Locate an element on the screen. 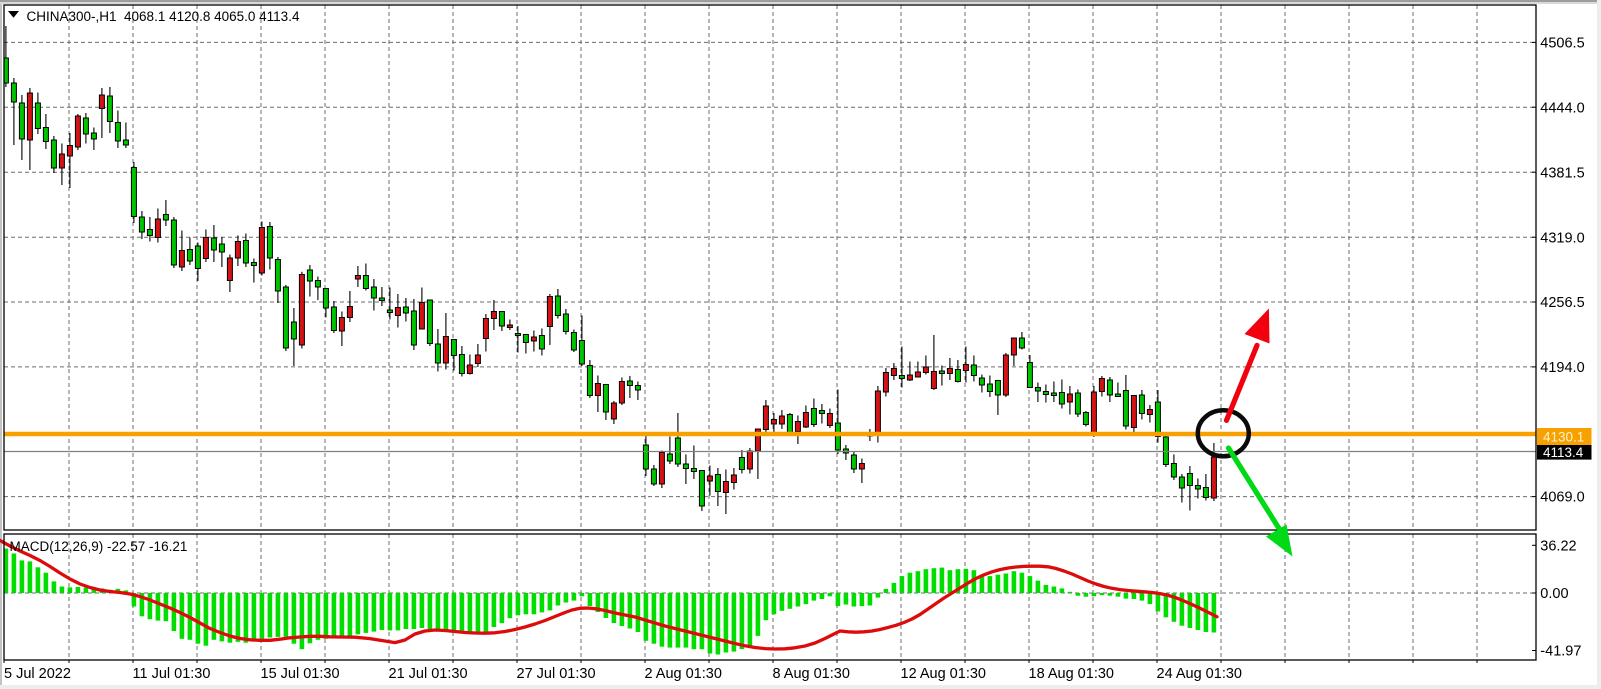  svg-text: 4194.0 is located at coordinates (1562, 368).